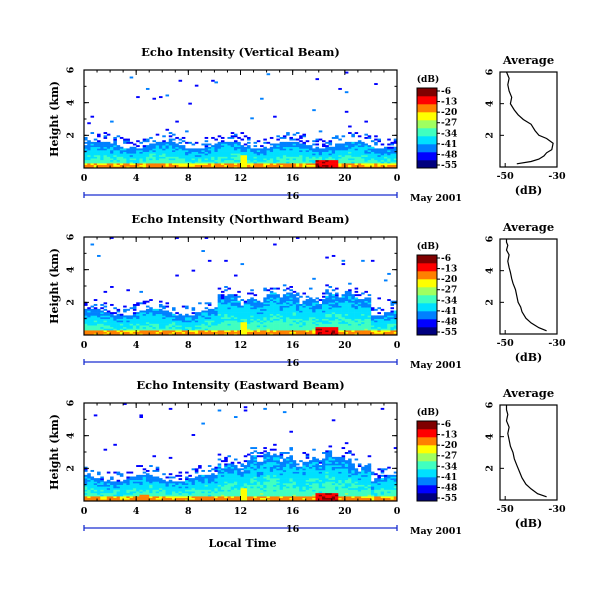  I want to click on x-tick-label: 12, so click(240, 178).